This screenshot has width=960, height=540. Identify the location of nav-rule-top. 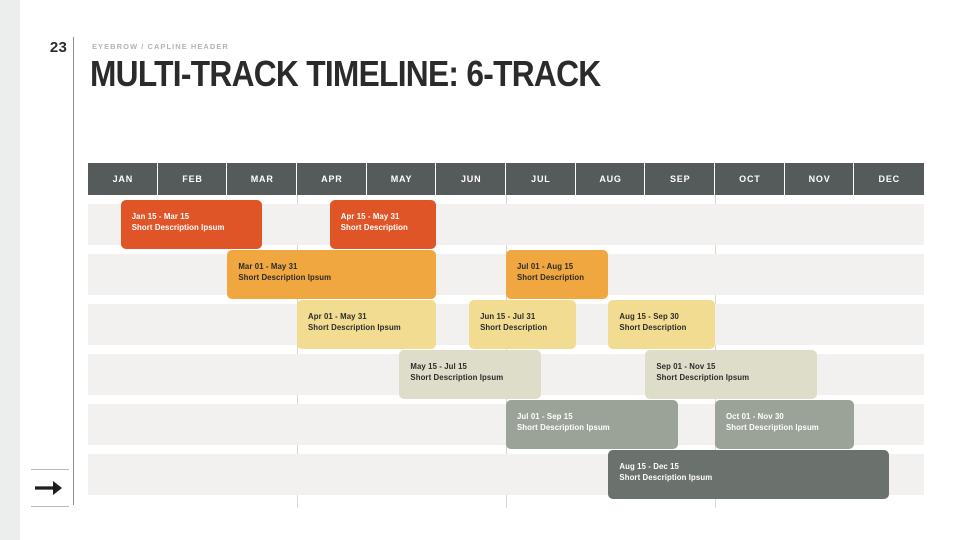
(50, 469).